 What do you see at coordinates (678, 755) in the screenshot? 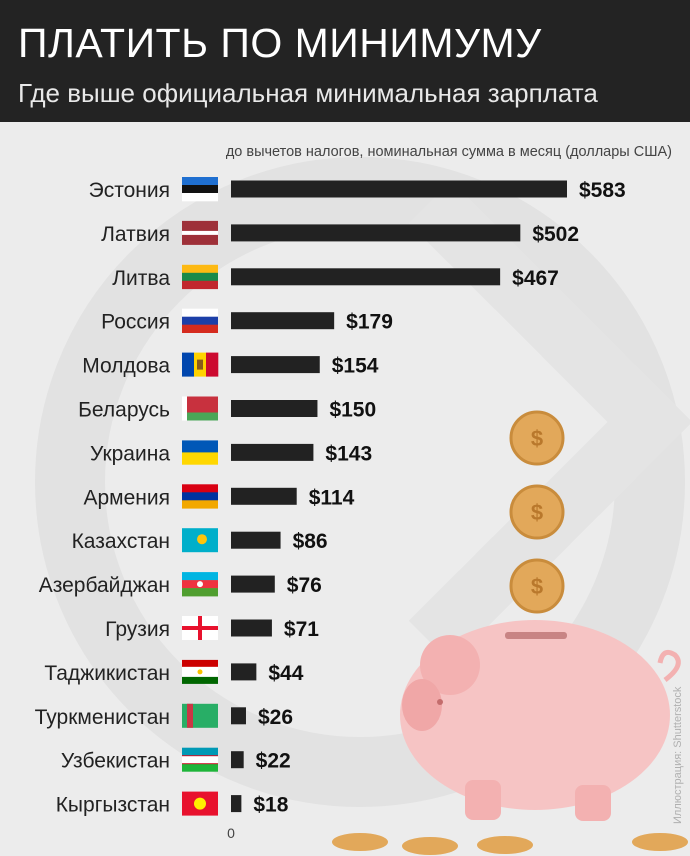
I see `image-credit: Иллюстрация: Shutterstock` at bounding box center [678, 755].